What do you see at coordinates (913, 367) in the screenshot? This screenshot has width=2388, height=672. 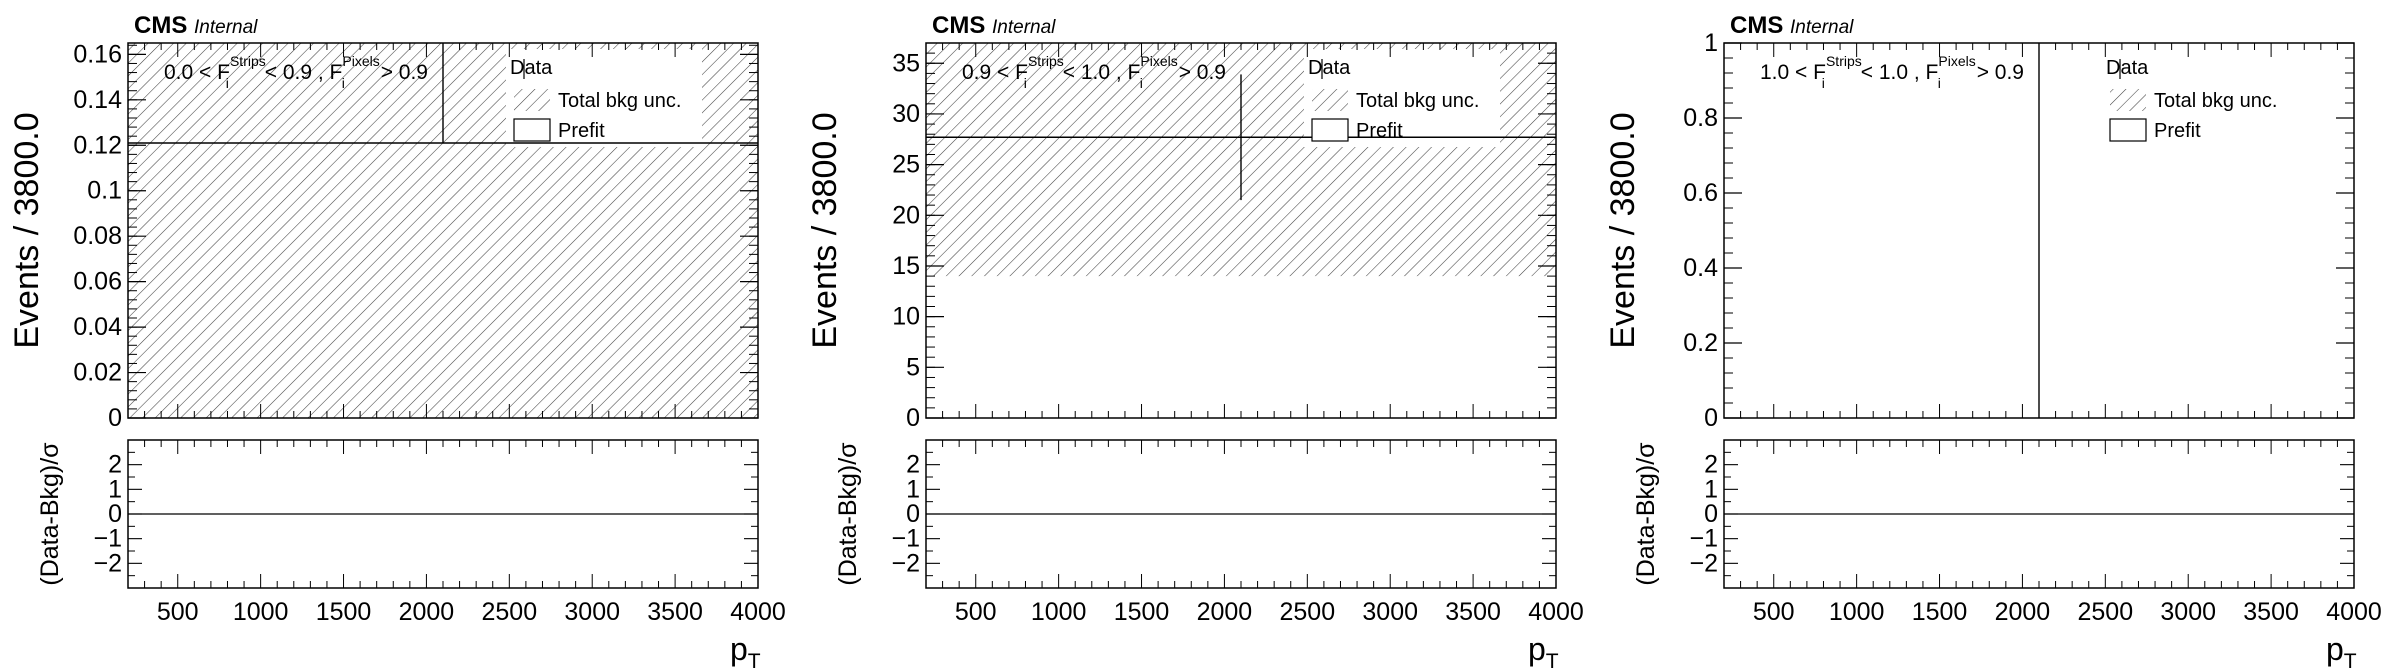 I see `y-tick-label: 5` at bounding box center [913, 367].